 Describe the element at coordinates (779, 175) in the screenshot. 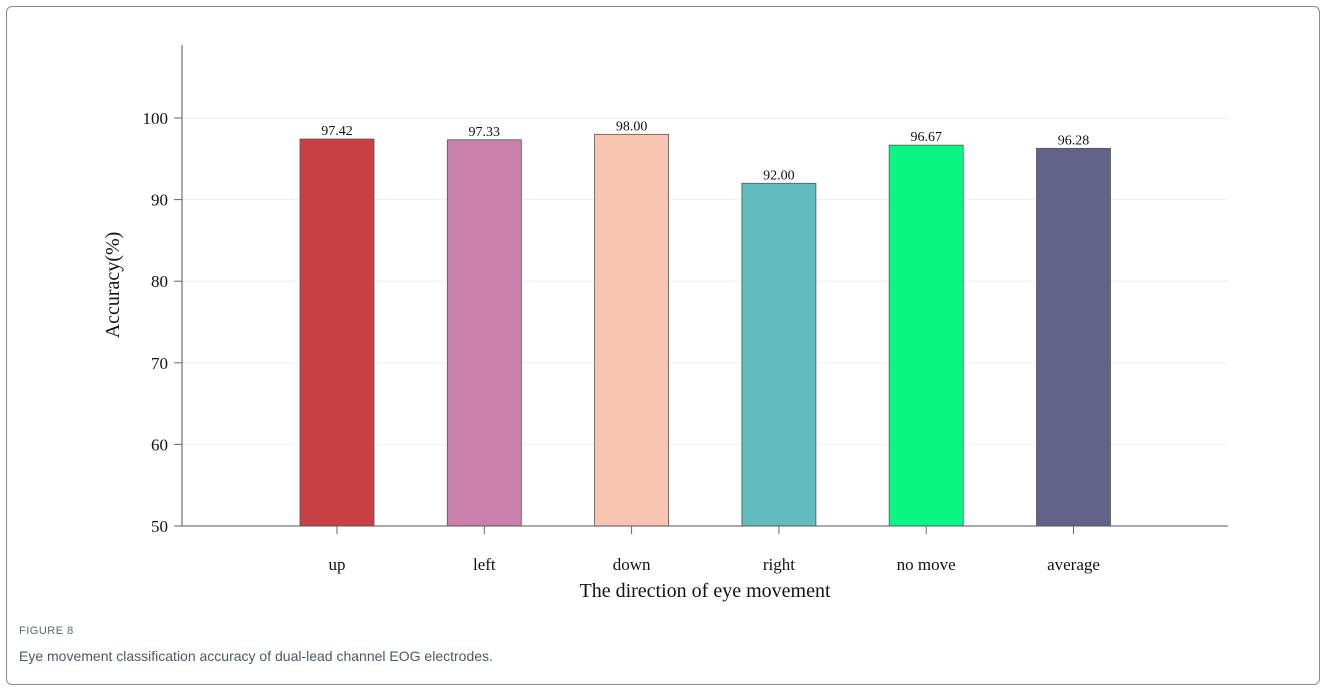

I see `bar-value-label: 92.00` at that location.